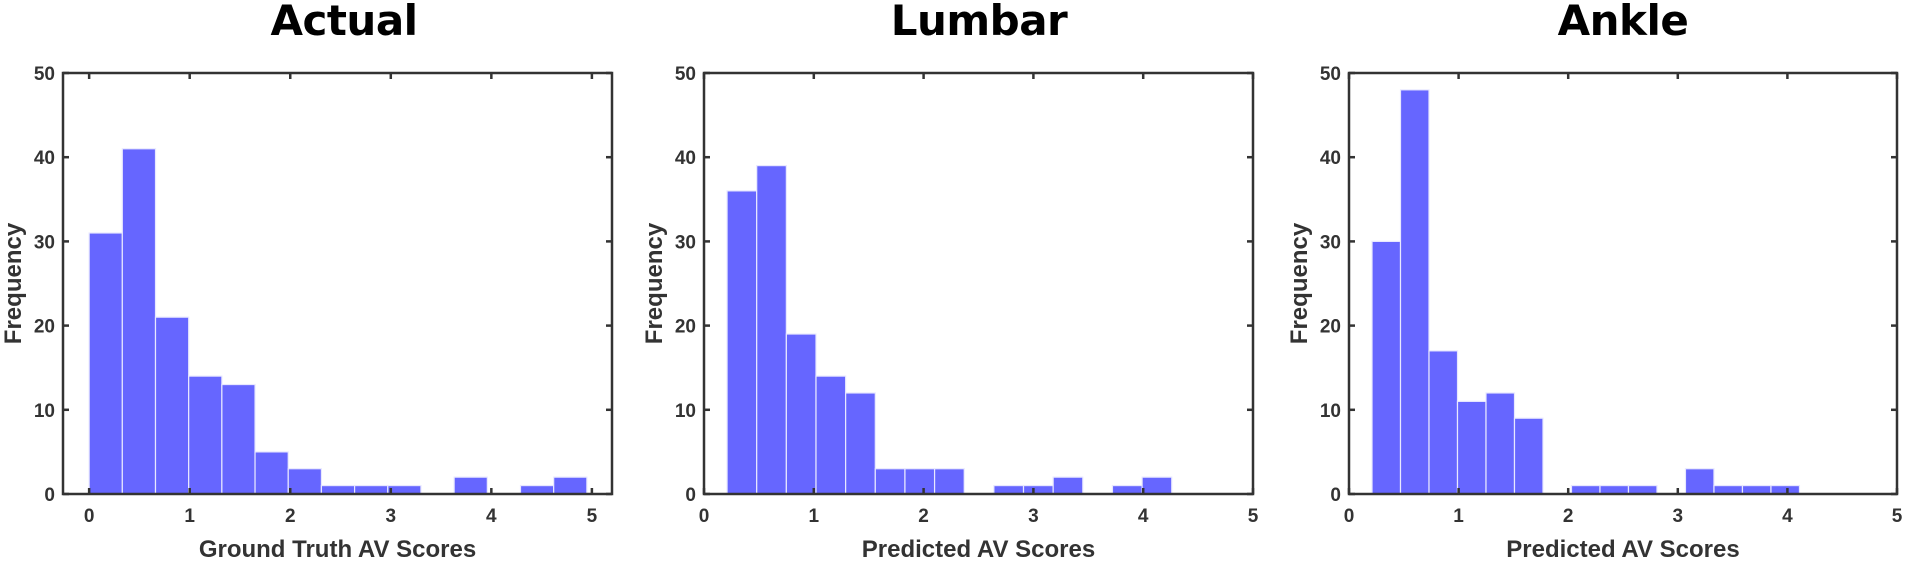 This screenshot has height=561, width=1905. What do you see at coordinates (1623, 22) in the screenshot?
I see `chart-title: Ankle` at bounding box center [1623, 22].